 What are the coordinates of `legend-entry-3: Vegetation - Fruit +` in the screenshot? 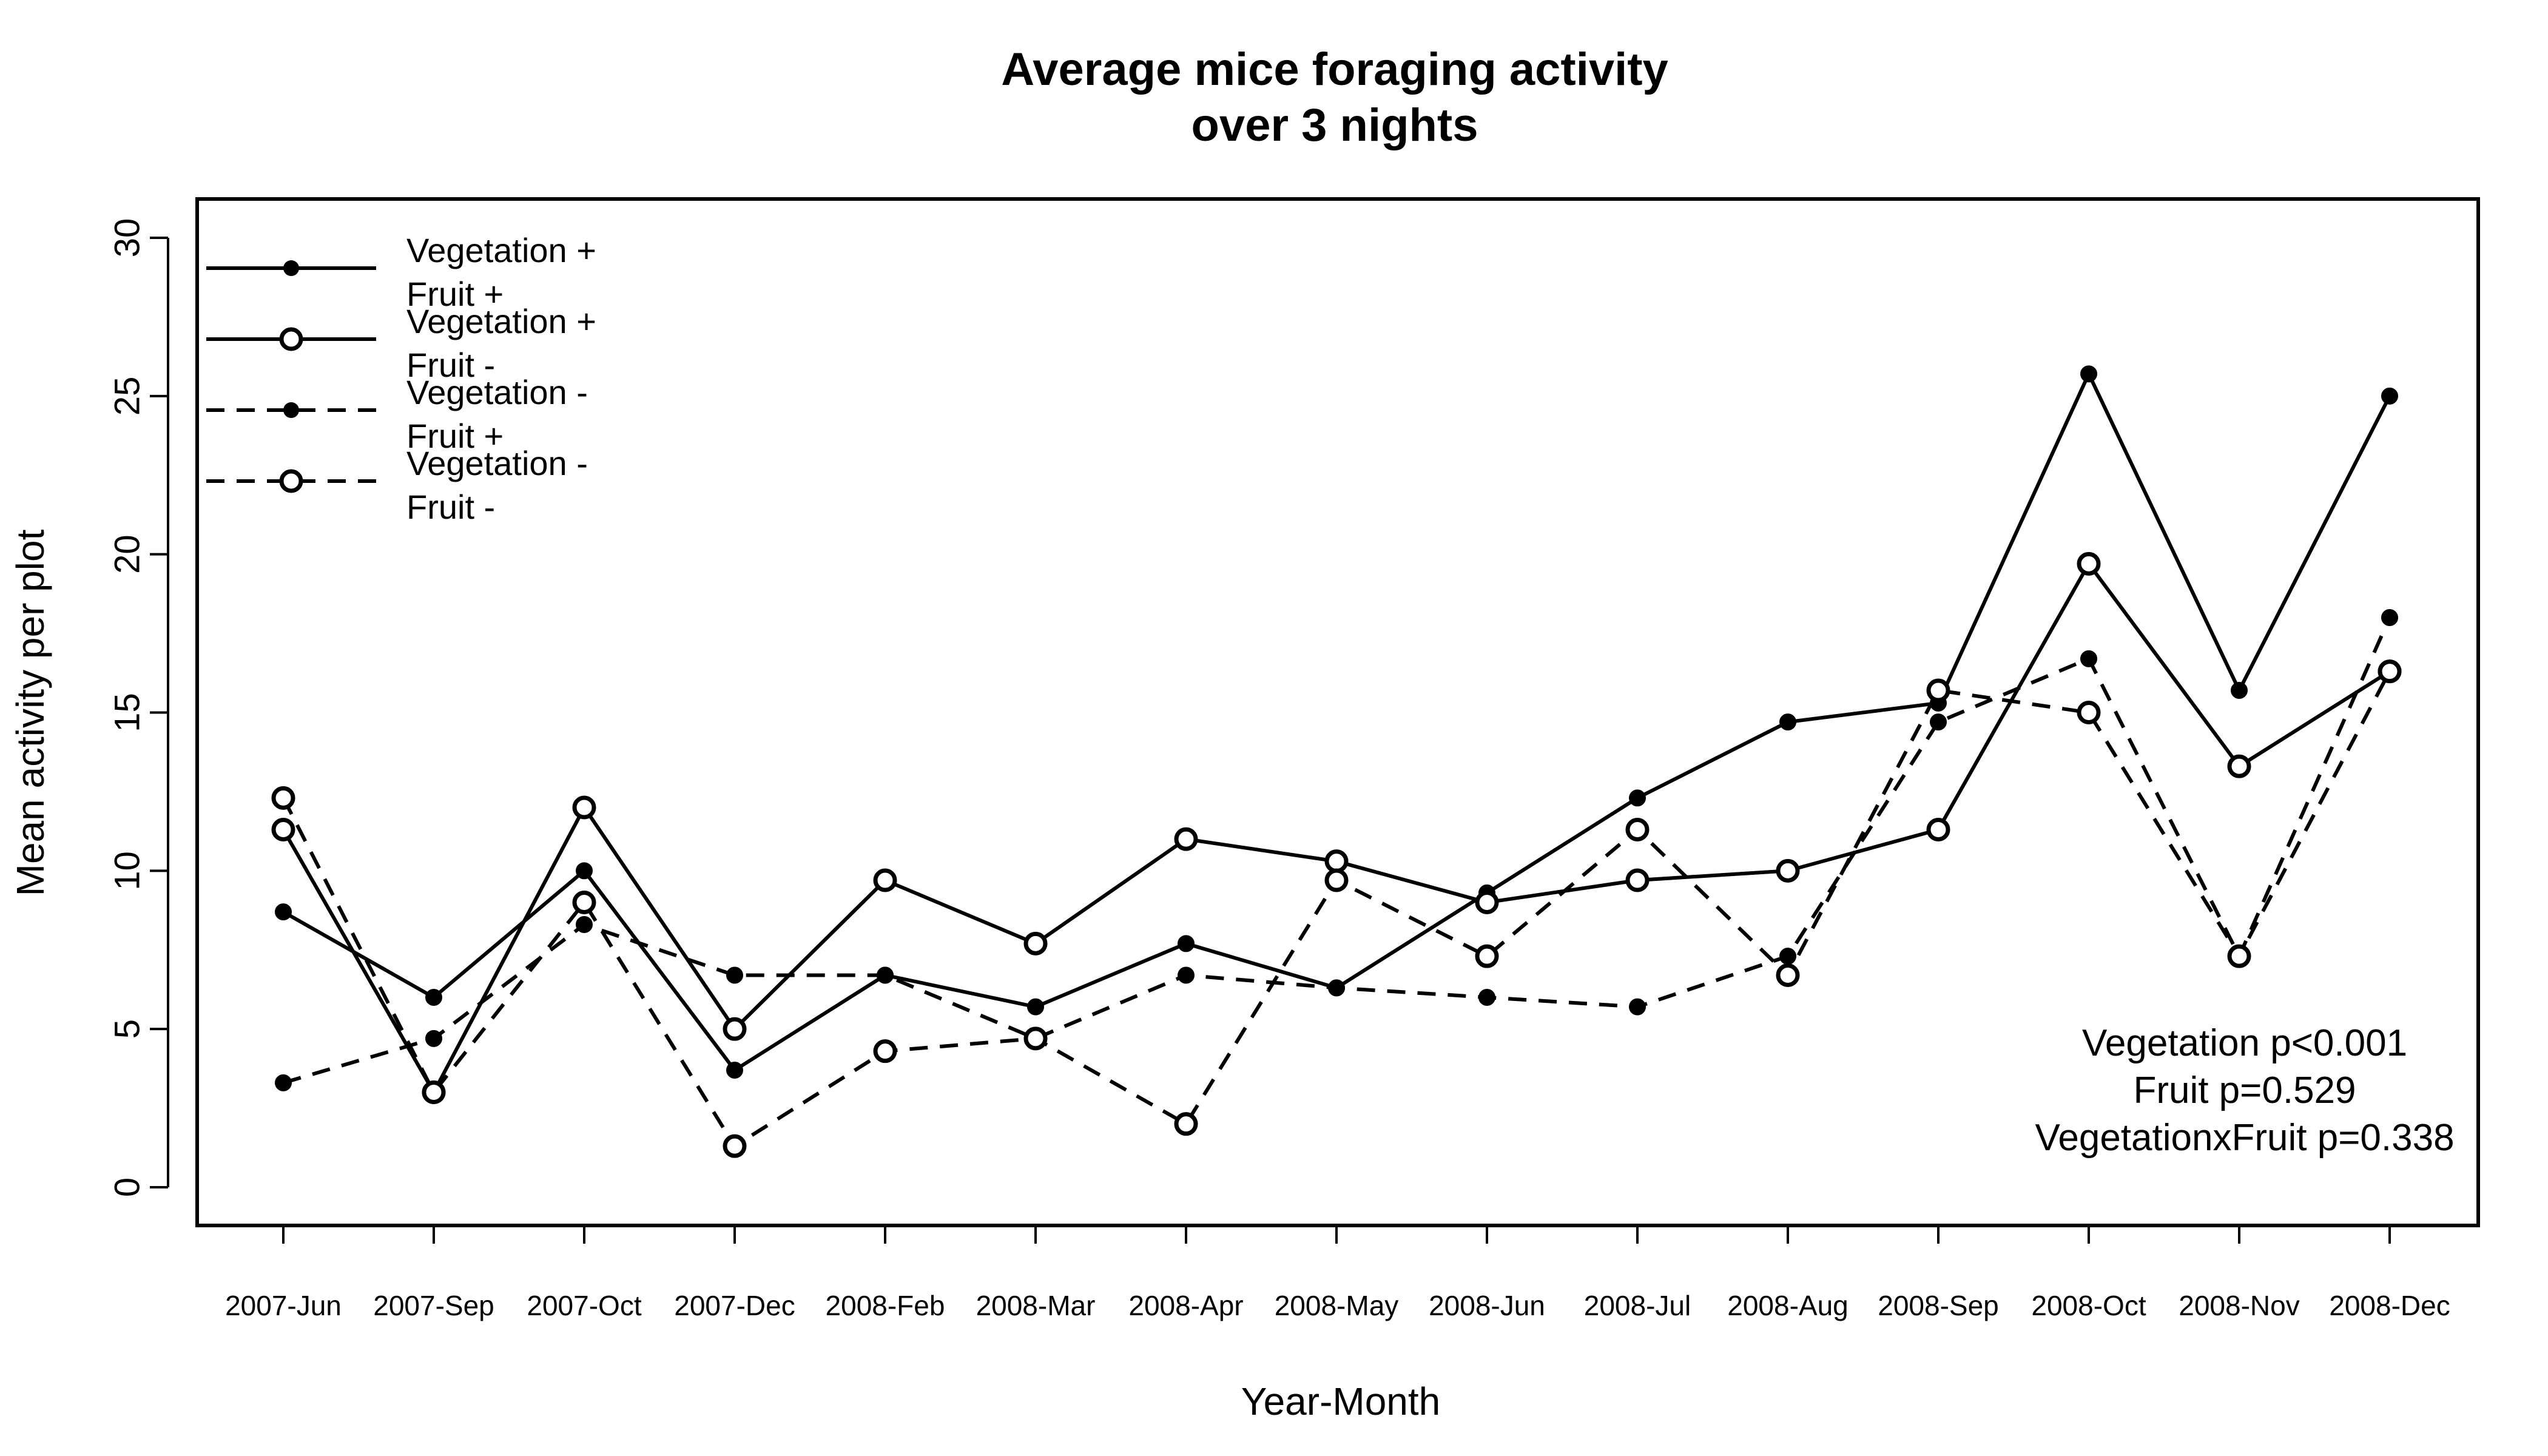 It's located at (397, 414).